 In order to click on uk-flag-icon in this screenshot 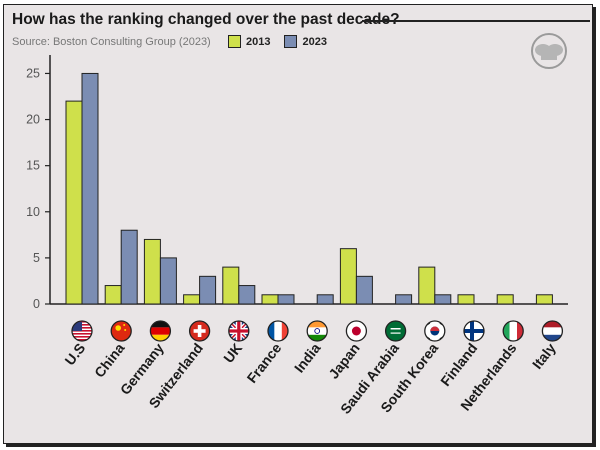, I will do `click(238, 331)`.